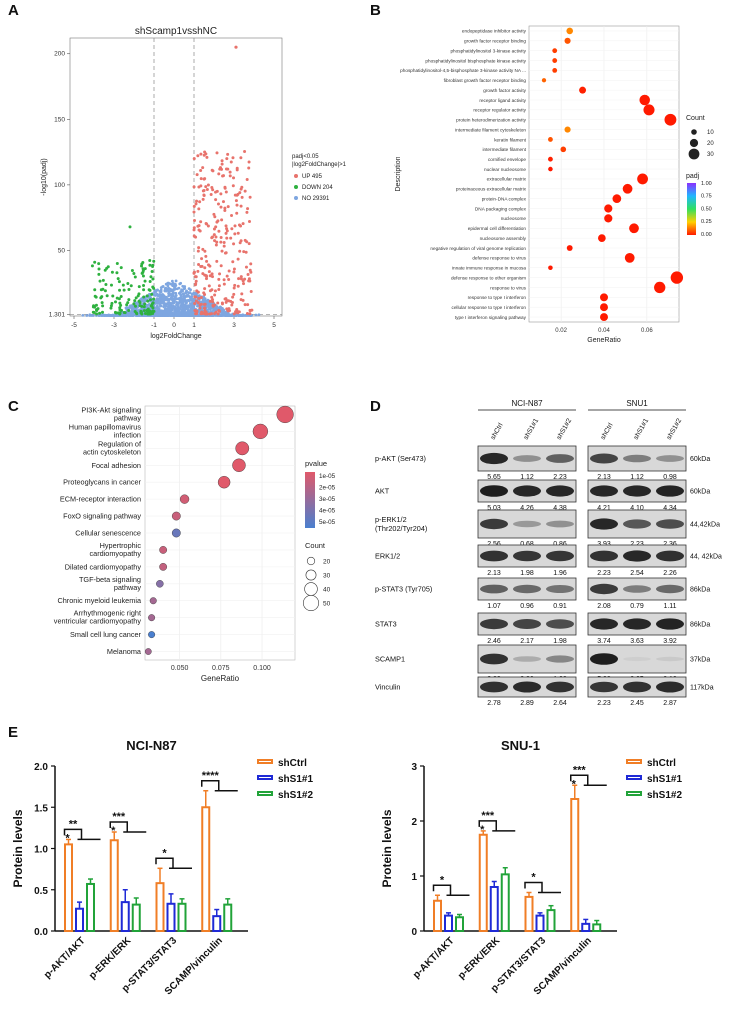  I want to click on band-quant-value: 0.68, so click(527, 544).